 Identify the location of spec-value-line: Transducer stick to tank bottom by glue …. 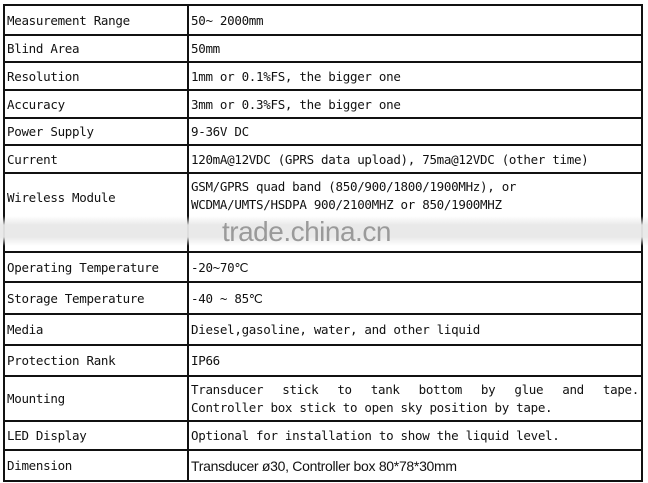
(415, 389).